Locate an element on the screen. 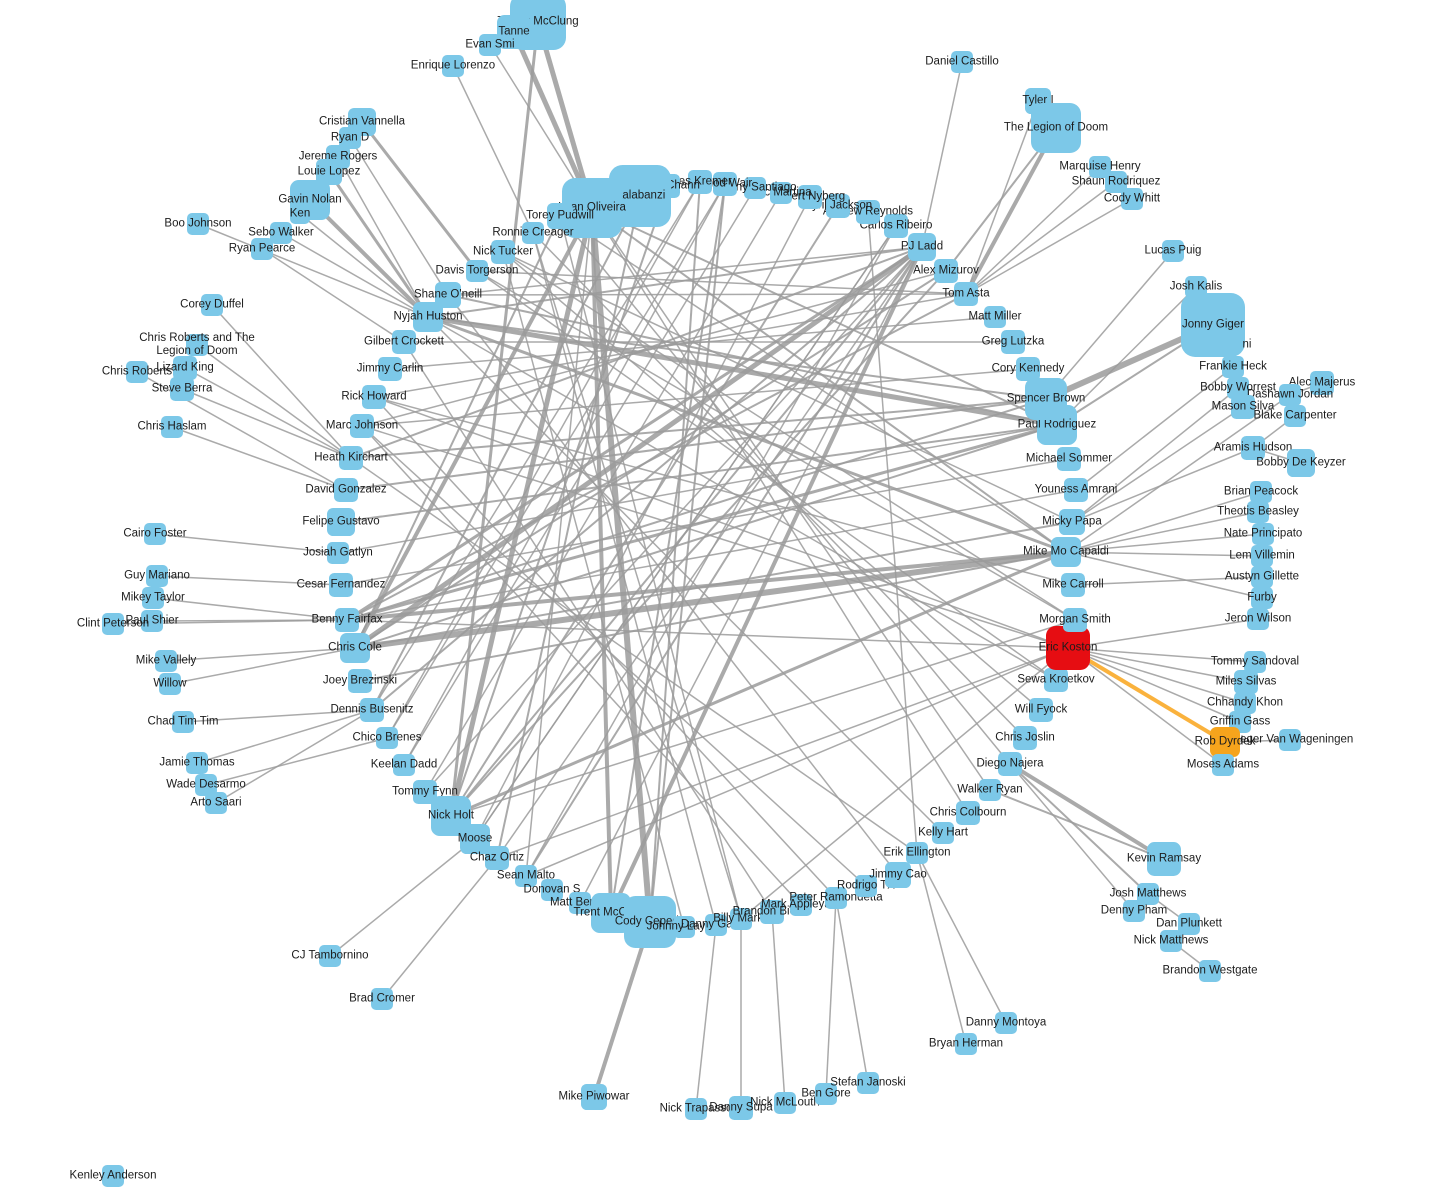 The image size is (1440, 1200). node-johnny-layton: Johnny Layton is located at coordinates (684, 927).